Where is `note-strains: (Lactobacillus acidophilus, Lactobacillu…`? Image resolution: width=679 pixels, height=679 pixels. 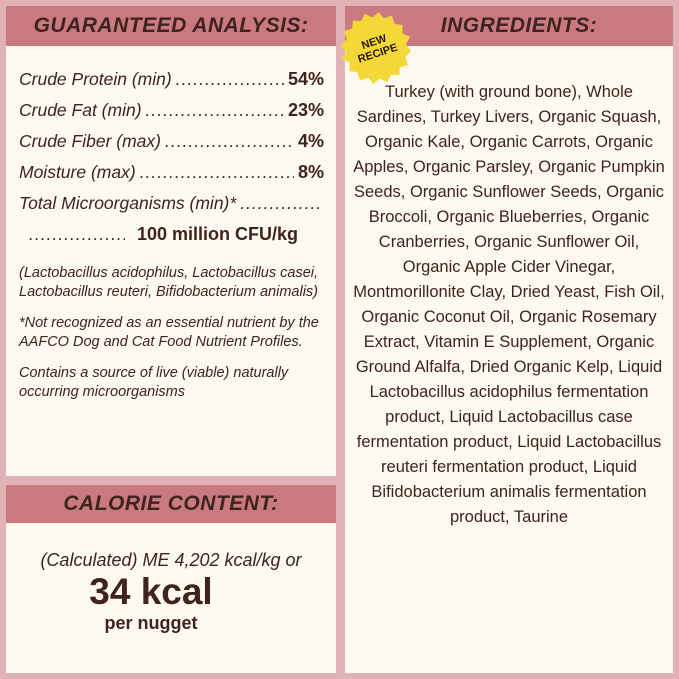 note-strains: (Lactobacillus acidophilus, Lactobacillu… is located at coordinates (169, 282).